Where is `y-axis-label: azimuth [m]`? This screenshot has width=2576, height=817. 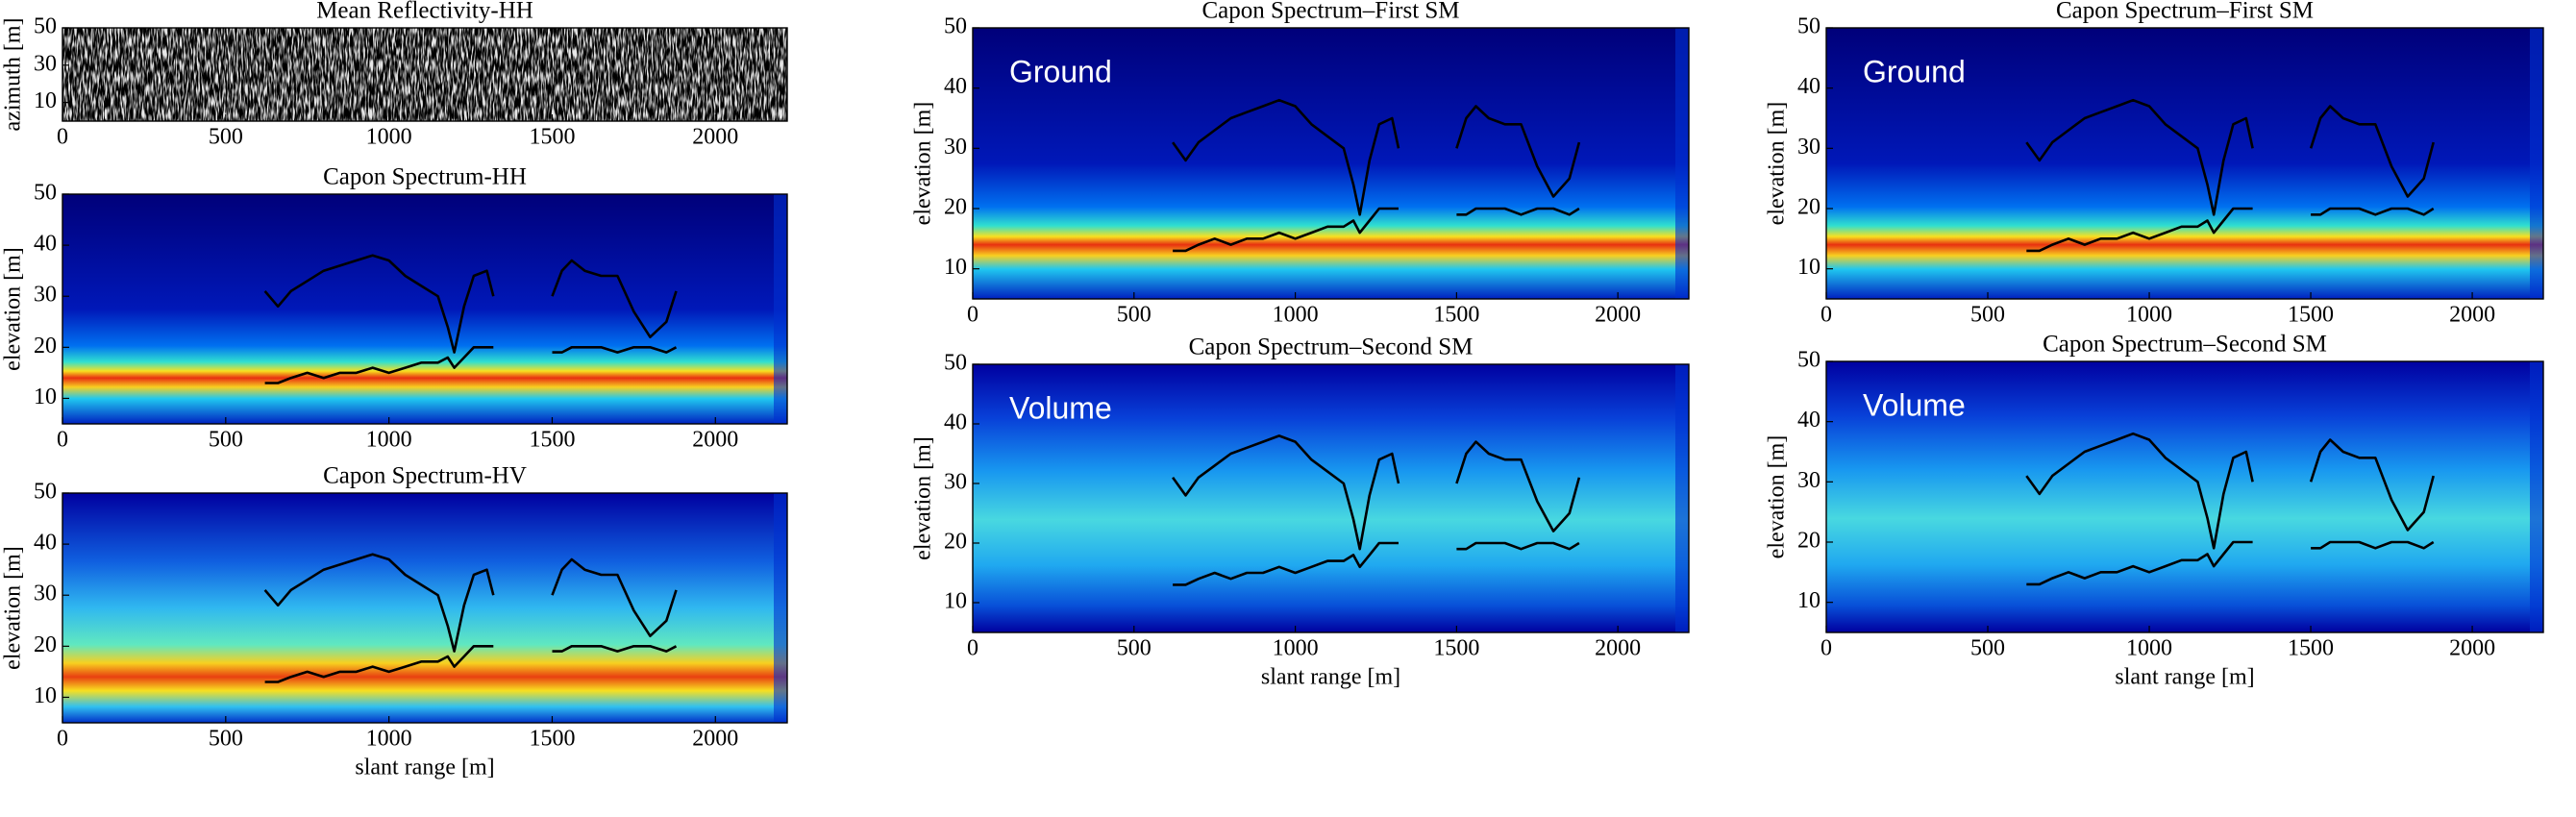
y-axis-label: azimuth [m] is located at coordinates (13, 75).